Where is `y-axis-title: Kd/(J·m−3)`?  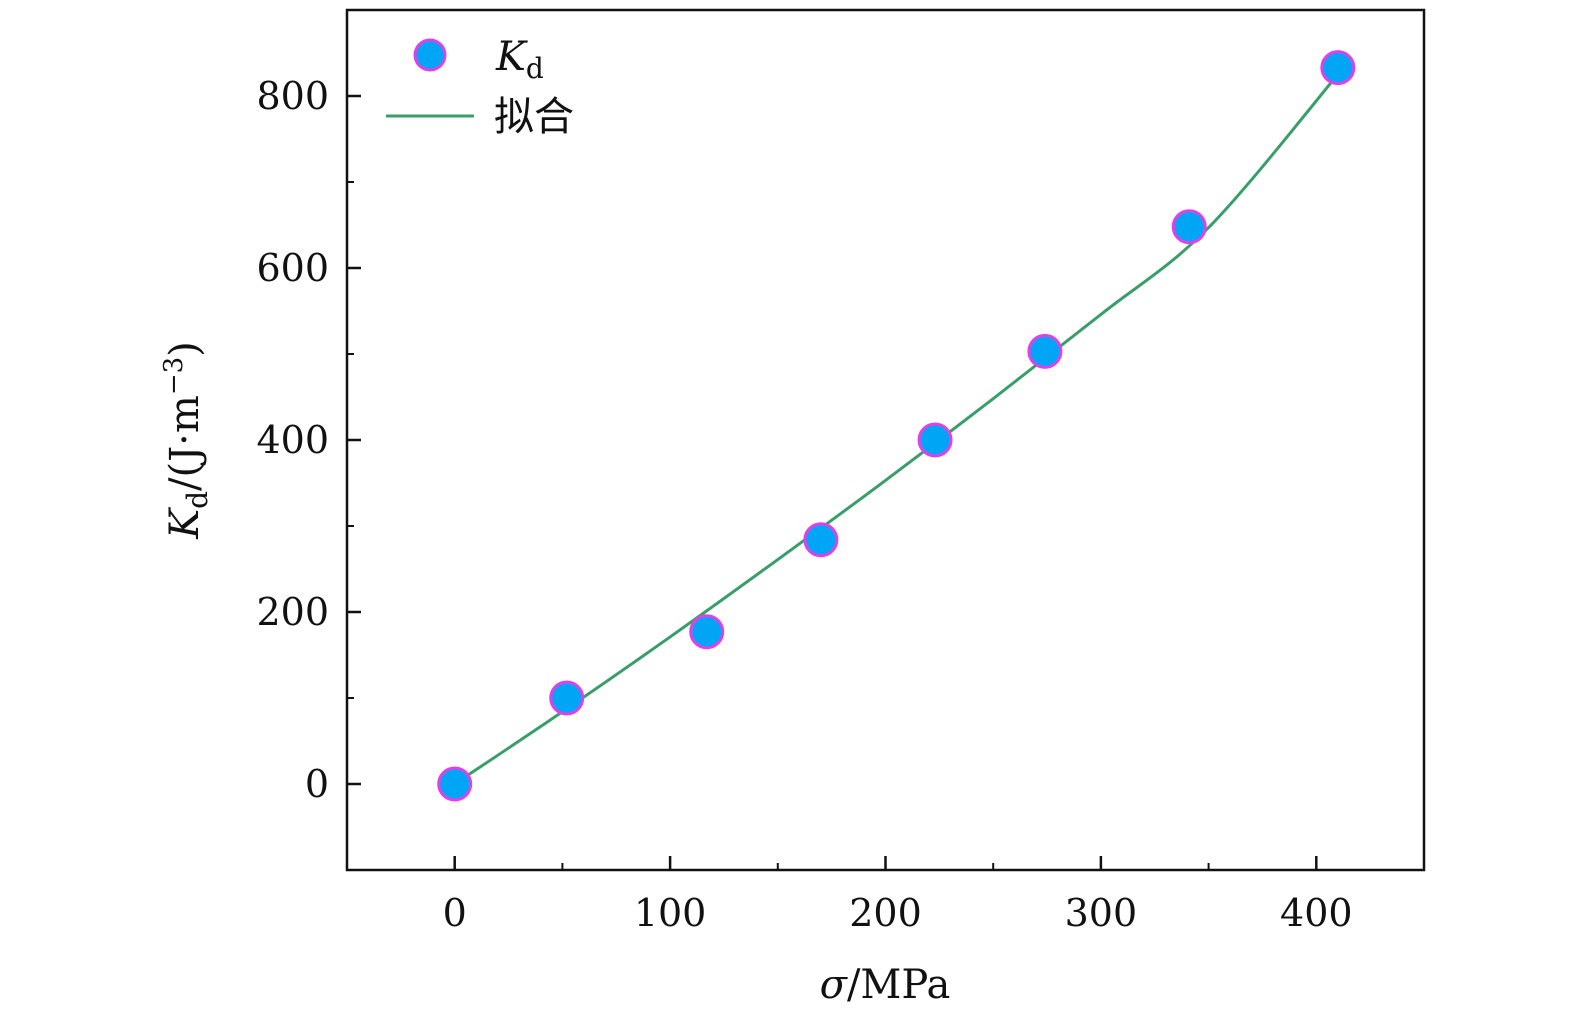
y-axis-title: Kd/(J·m−3) is located at coordinates (186, 440).